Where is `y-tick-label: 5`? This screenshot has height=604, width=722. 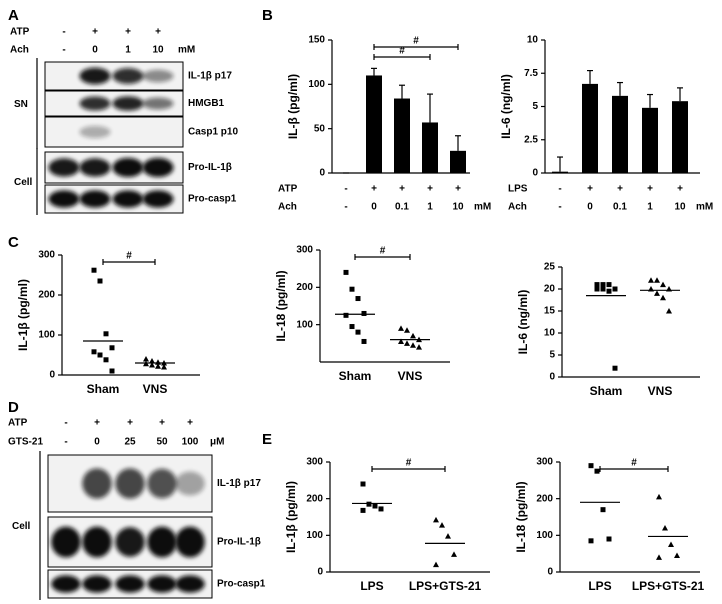 y-tick-label: 5 is located at coordinates (552, 355).